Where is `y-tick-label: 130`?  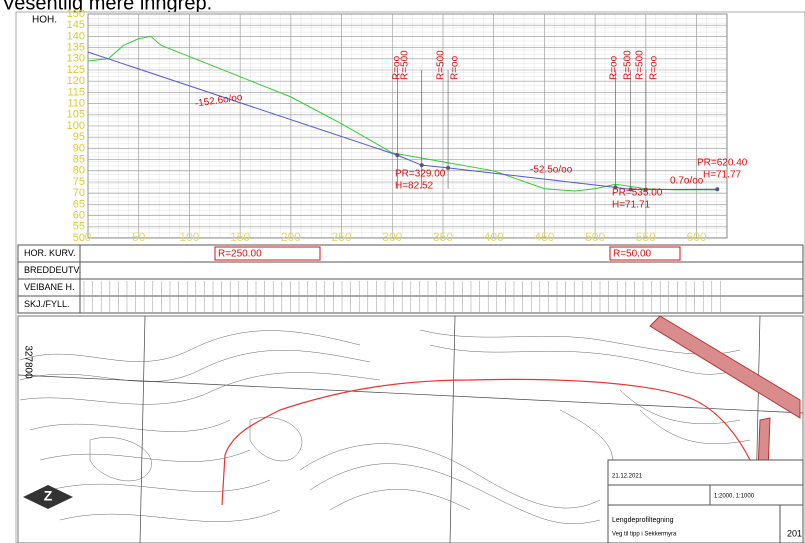
y-tick-label: 130 is located at coordinates (76, 59).